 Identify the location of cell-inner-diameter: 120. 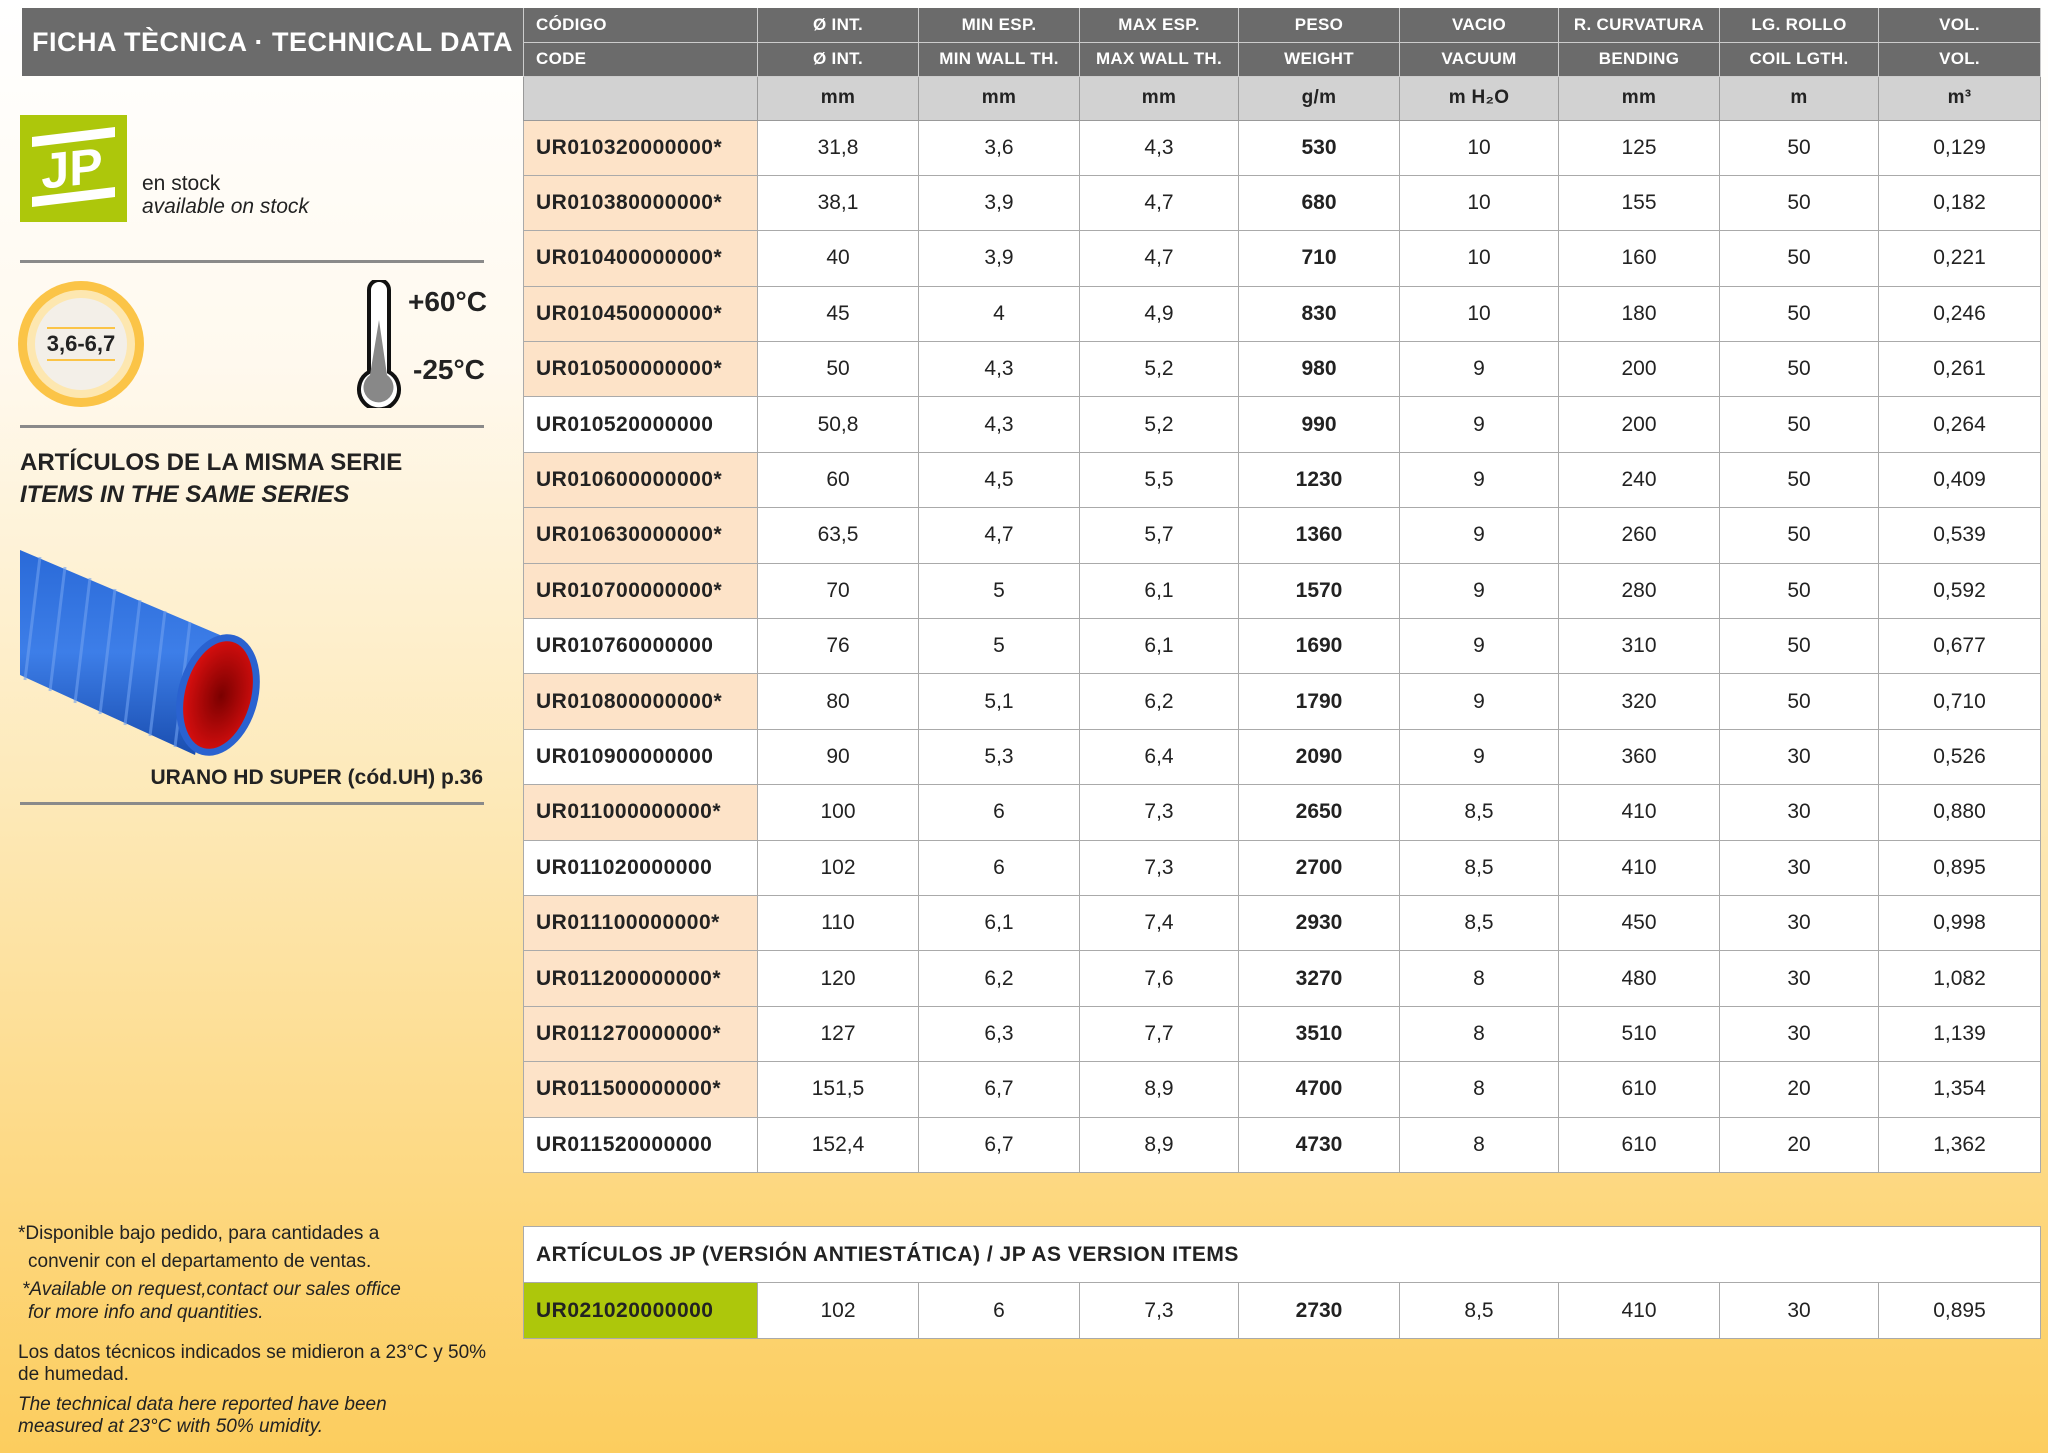
(838, 978).